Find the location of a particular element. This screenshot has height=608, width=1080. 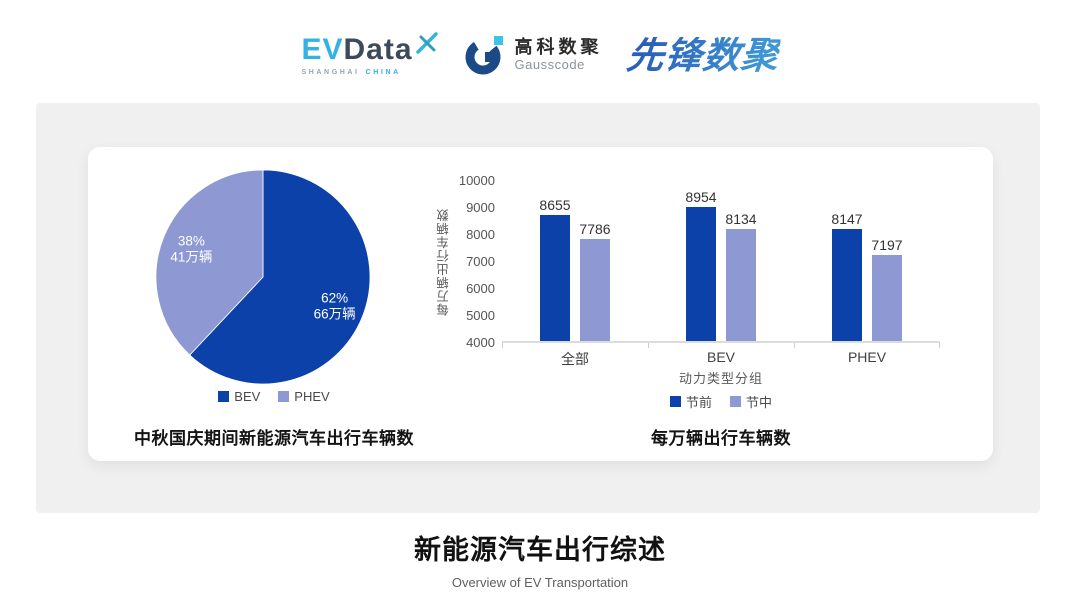

gausscode-text: 高科数聚 Gausscode is located at coordinates (559, 55).